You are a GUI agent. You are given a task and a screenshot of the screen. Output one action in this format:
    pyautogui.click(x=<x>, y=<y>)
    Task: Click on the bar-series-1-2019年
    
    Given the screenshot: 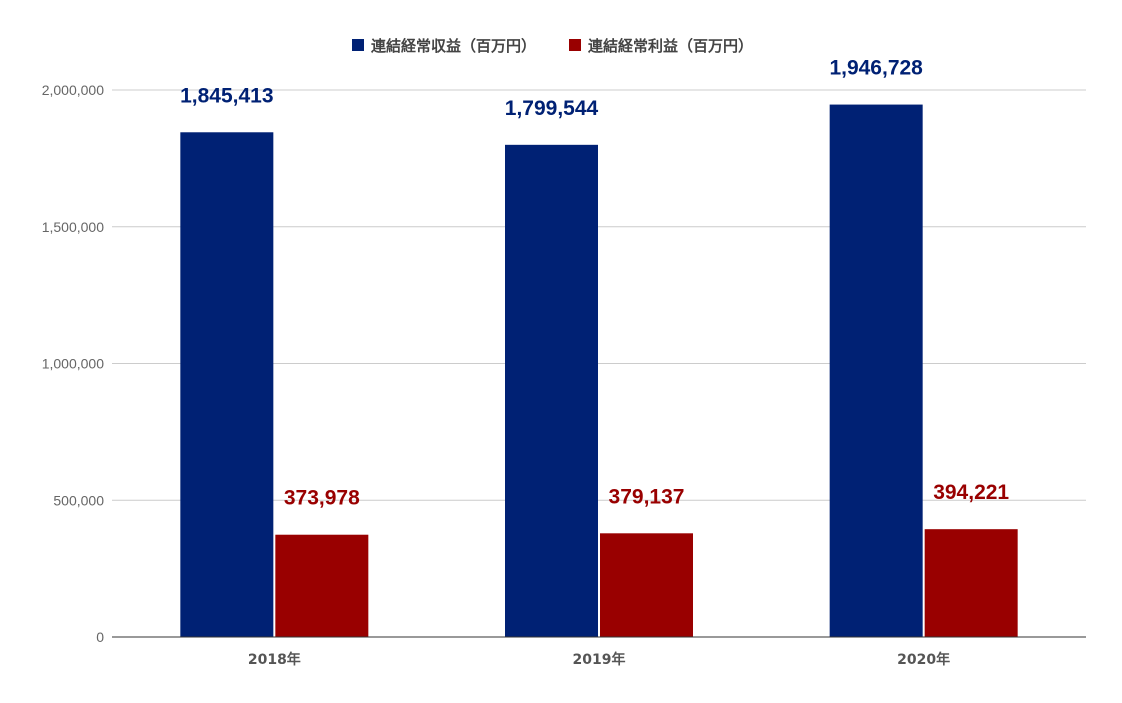 What is the action you would take?
    pyautogui.click(x=551, y=391)
    